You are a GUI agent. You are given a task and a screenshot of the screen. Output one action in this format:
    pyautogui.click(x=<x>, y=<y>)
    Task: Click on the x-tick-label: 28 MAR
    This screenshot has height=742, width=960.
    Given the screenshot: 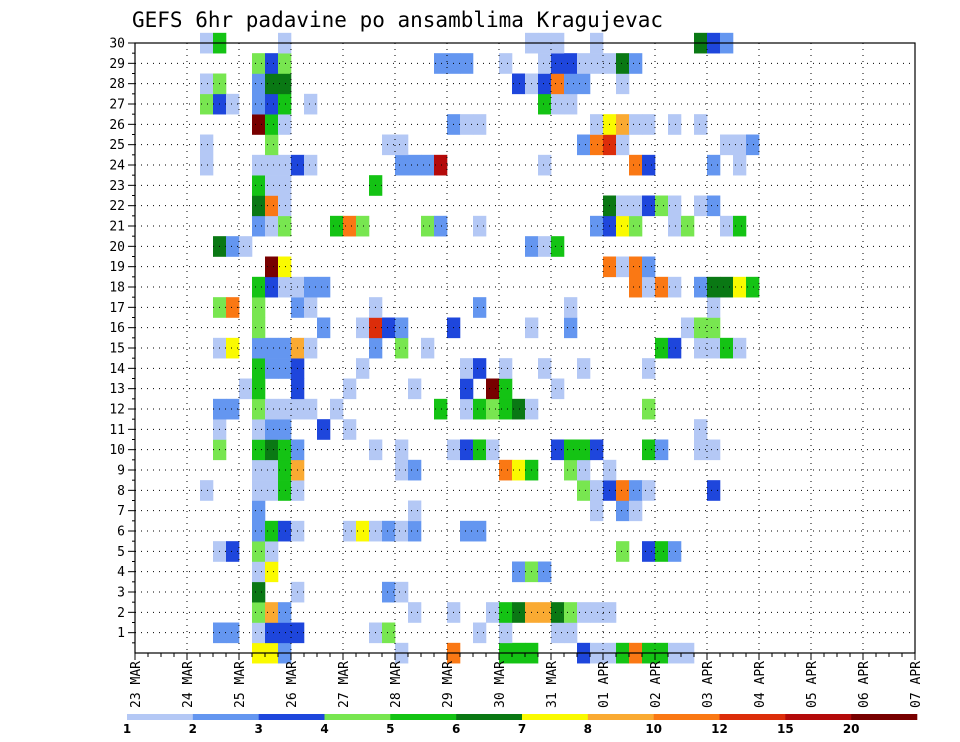 What is the action you would take?
    pyautogui.click(x=396, y=684)
    